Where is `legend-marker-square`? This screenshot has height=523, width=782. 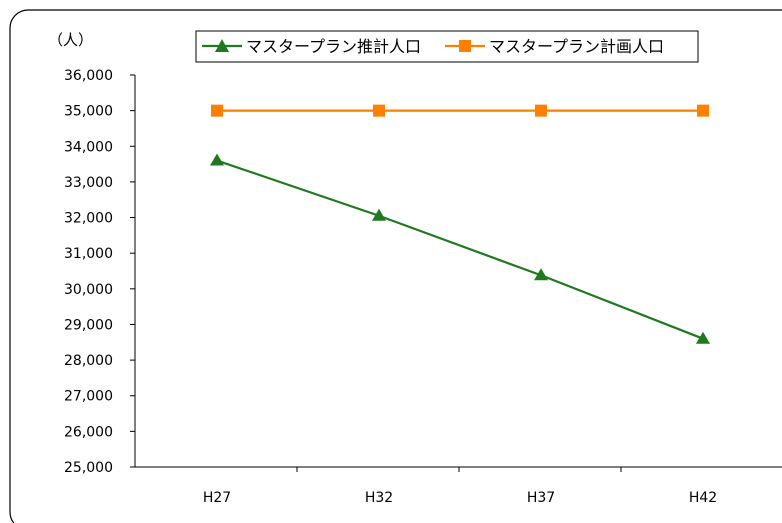 legend-marker-square is located at coordinates (465, 46).